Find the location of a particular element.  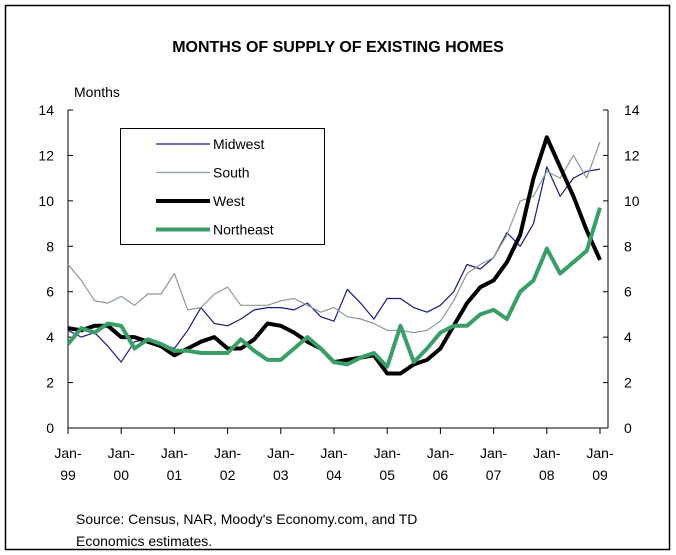

y2-tick-label: 2 is located at coordinates (628, 383).